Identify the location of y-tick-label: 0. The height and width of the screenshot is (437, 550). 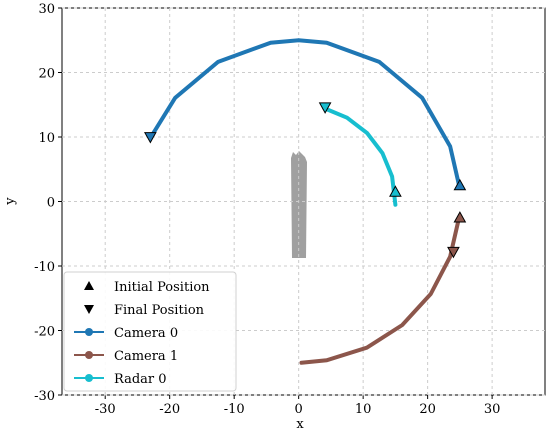
(51, 203).